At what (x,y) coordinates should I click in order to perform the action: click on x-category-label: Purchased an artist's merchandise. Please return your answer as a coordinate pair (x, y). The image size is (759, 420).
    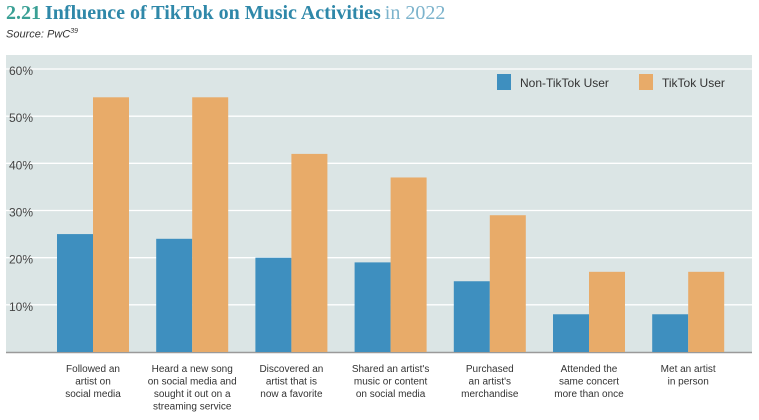
    Looking at the image, I should click on (490, 382).